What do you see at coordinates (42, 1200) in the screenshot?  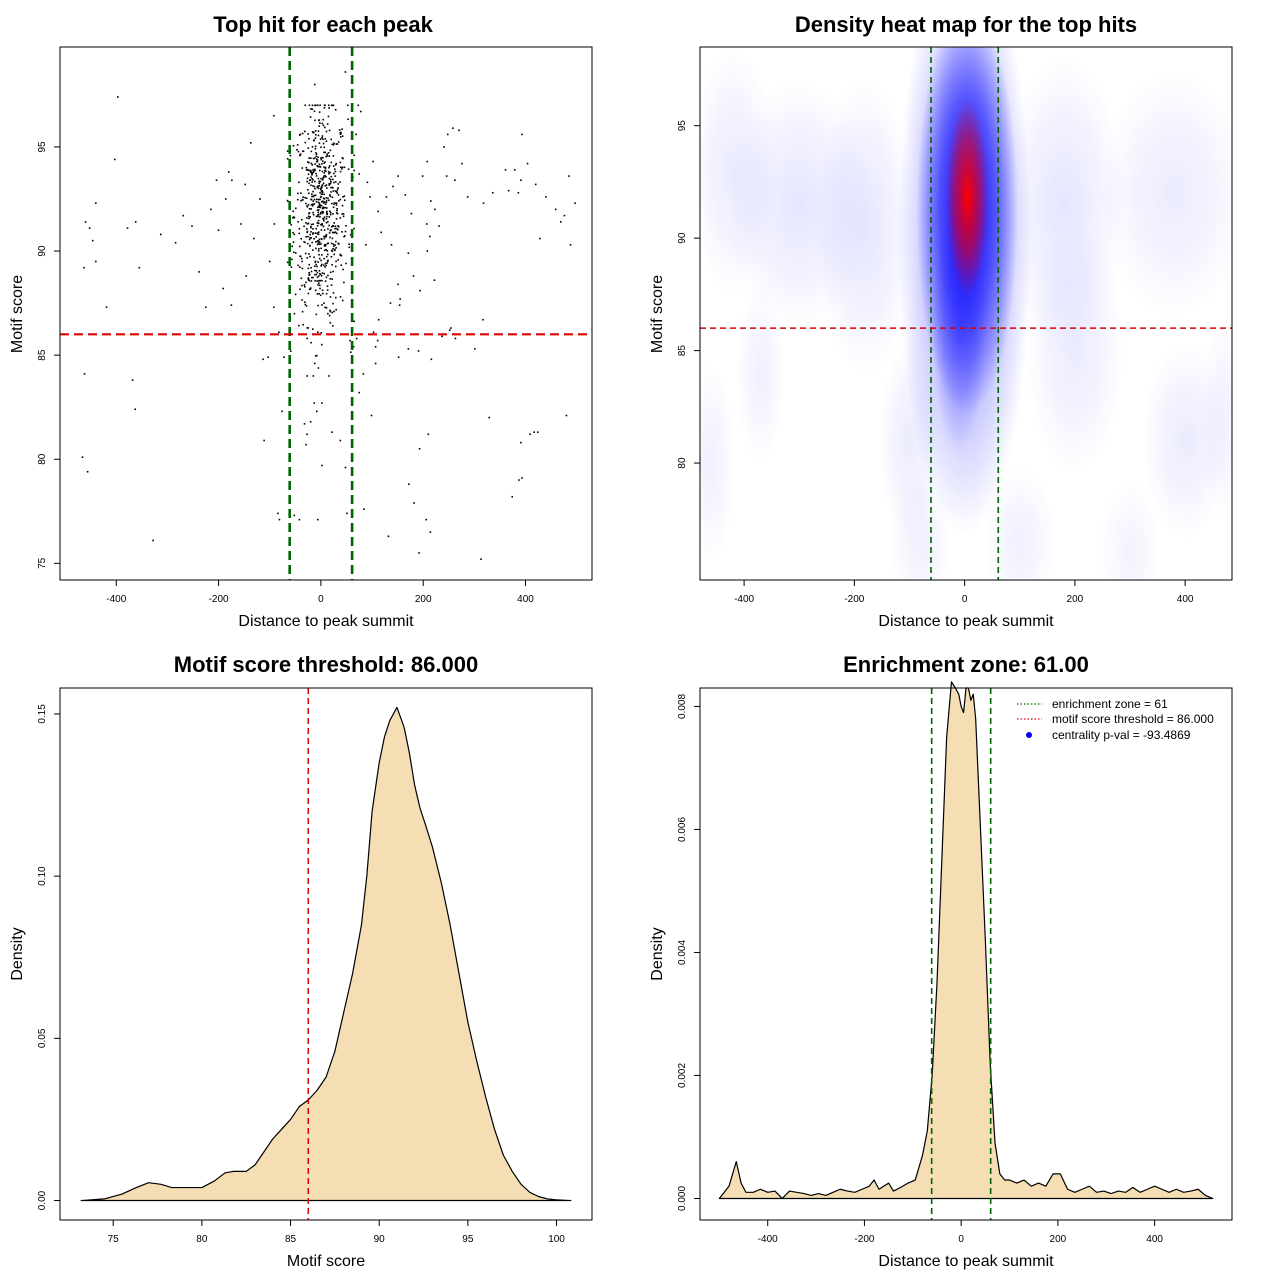 I see `y-tick-label: 0.00` at bounding box center [42, 1200].